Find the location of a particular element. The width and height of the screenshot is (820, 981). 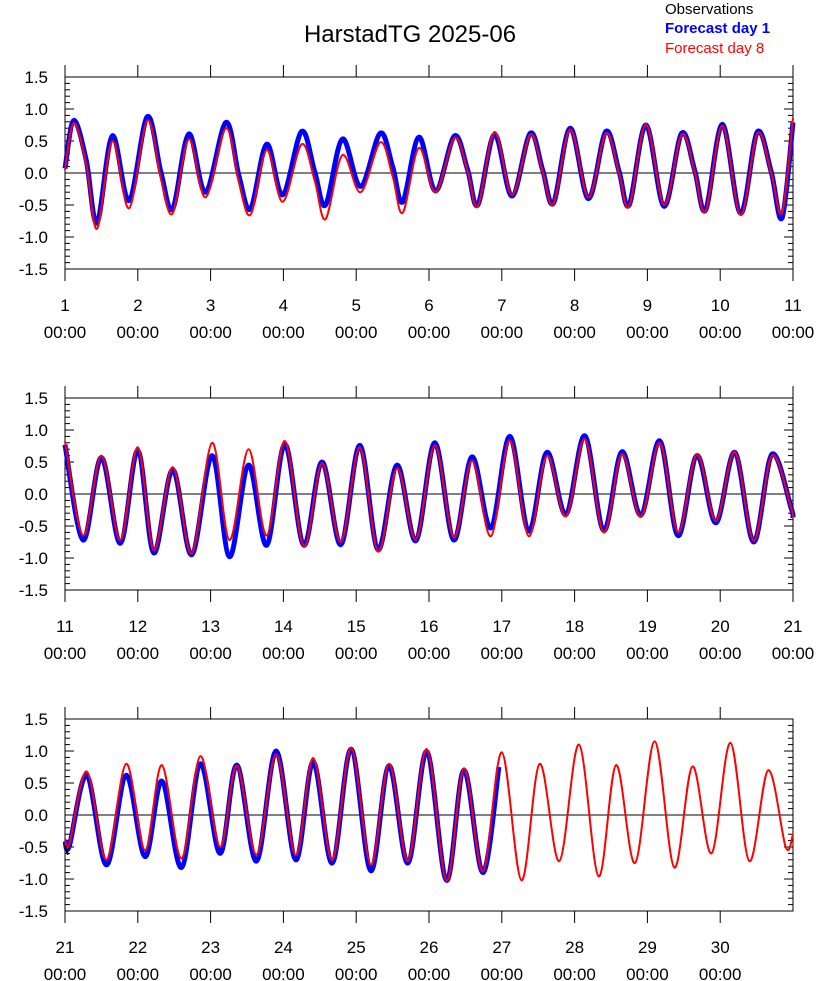

x-tick-label-day: 7 is located at coordinates (501, 305).